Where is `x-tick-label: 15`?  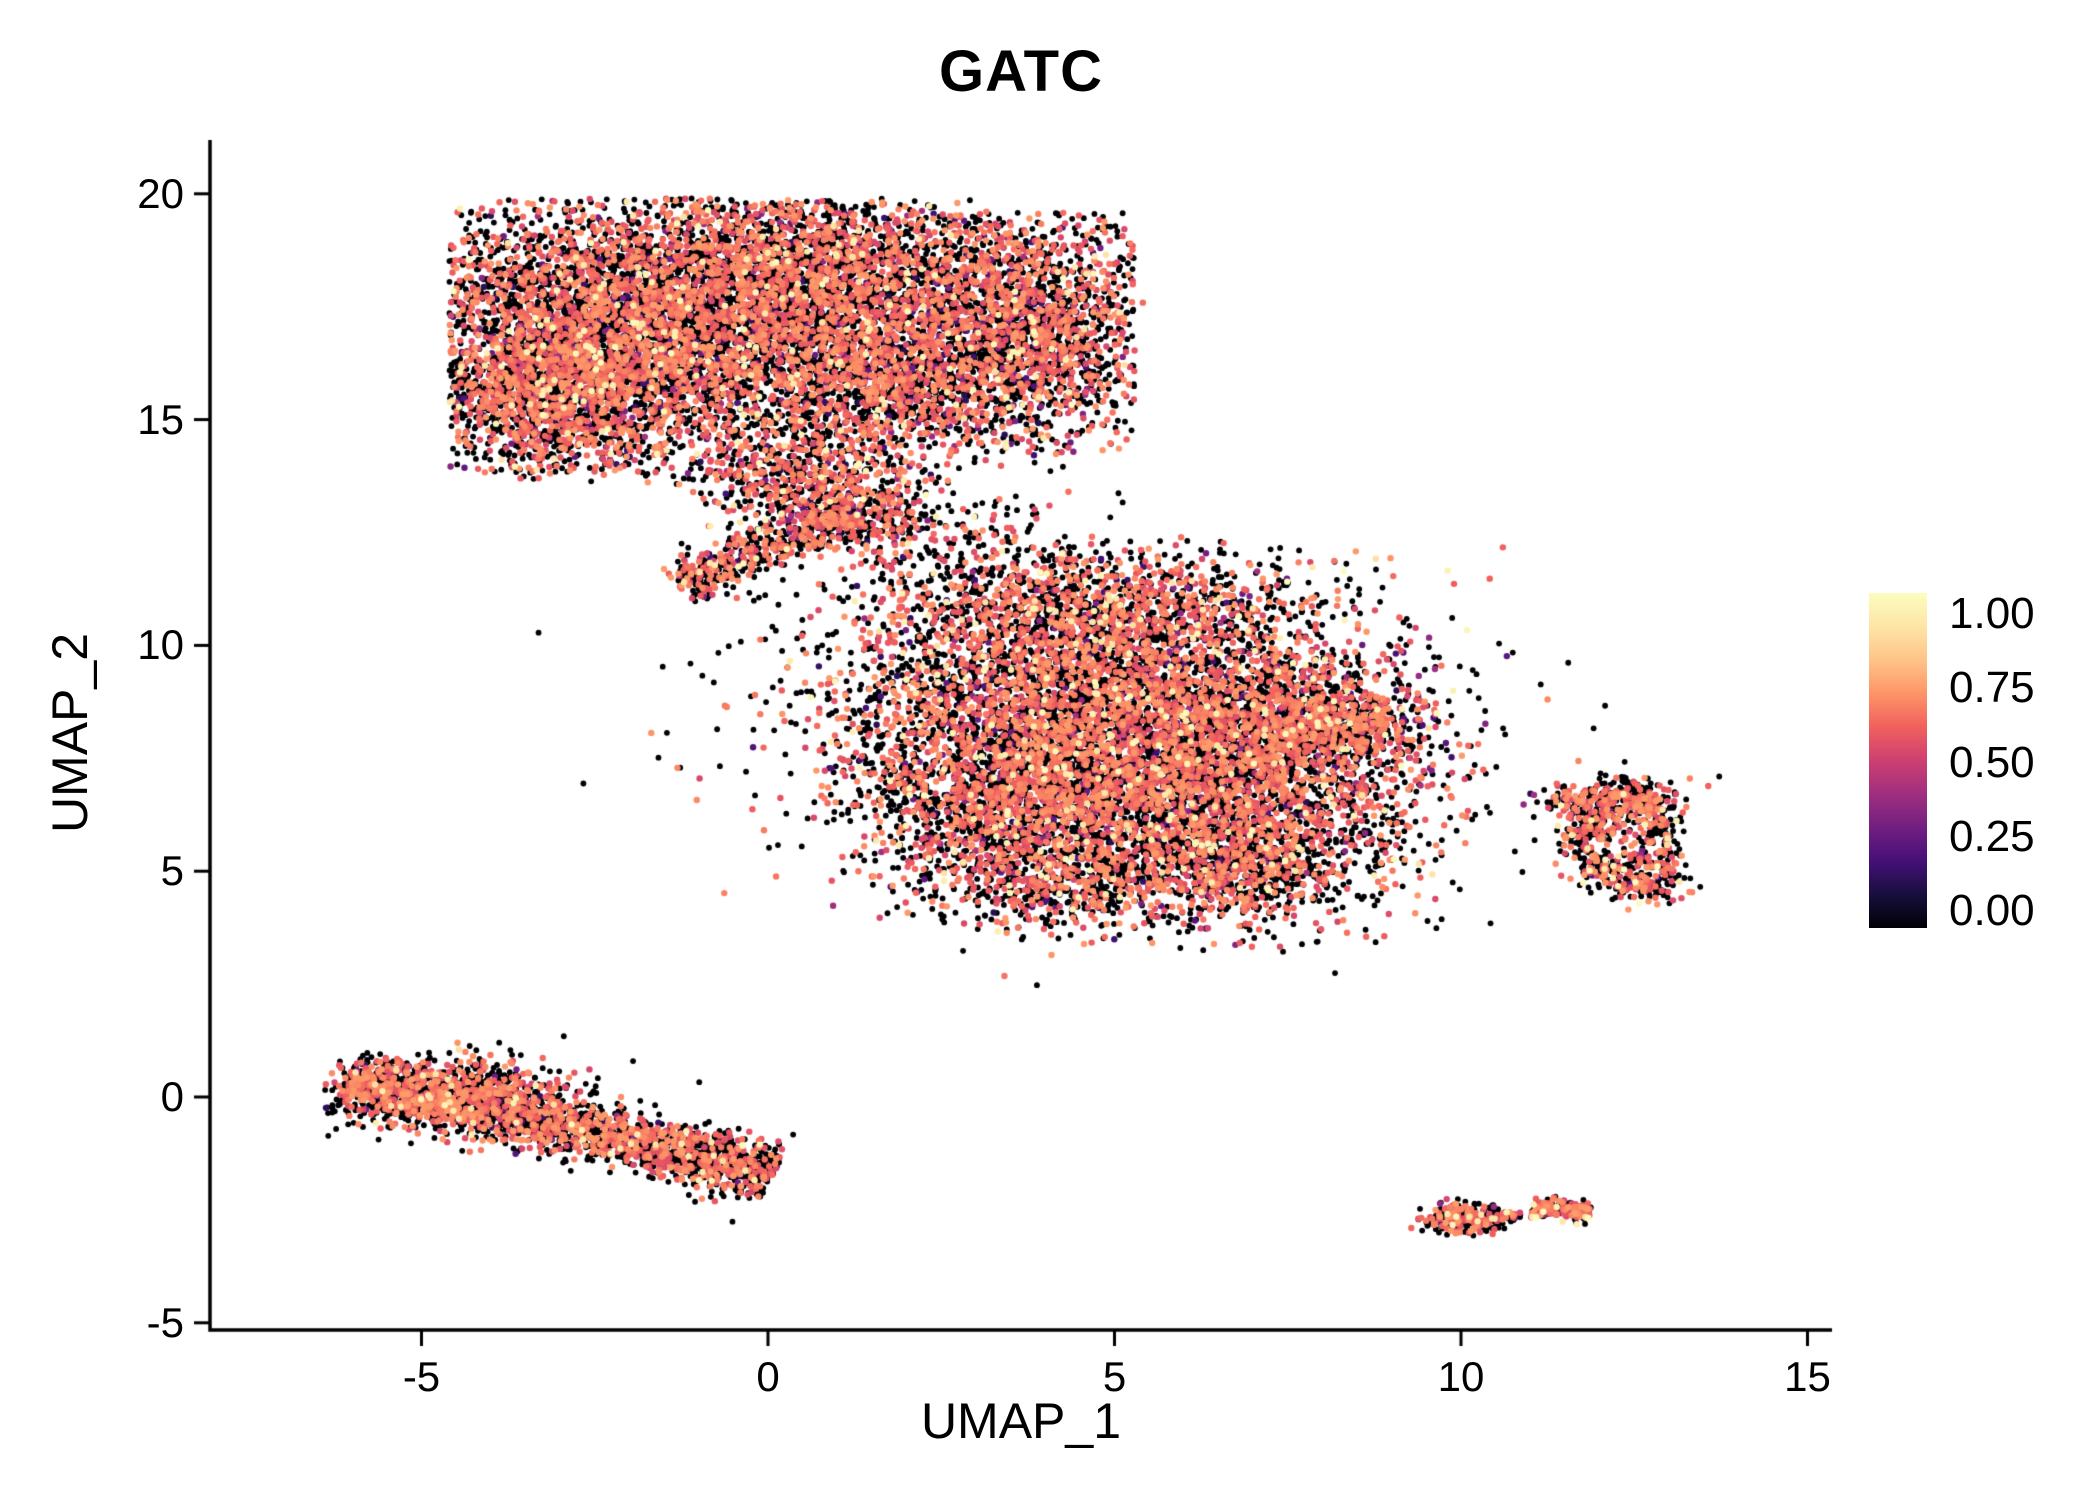
x-tick-label: 15 is located at coordinates (1807, 1376).